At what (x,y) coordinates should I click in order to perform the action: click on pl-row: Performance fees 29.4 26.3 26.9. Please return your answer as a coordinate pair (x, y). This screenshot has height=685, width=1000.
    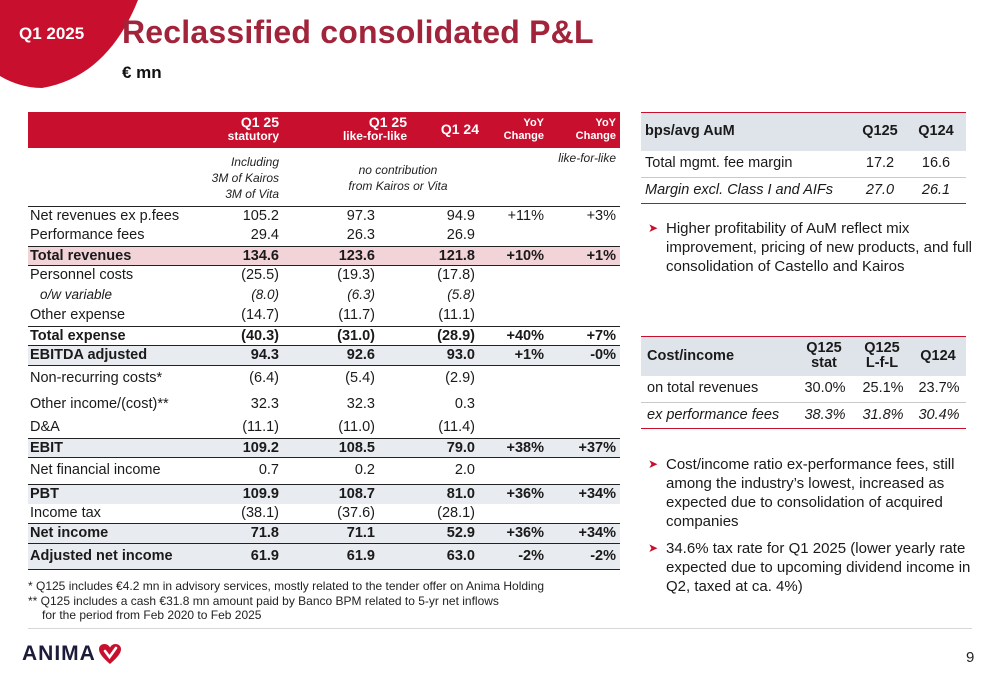
    Looking at the image, I should click on (324, 236).